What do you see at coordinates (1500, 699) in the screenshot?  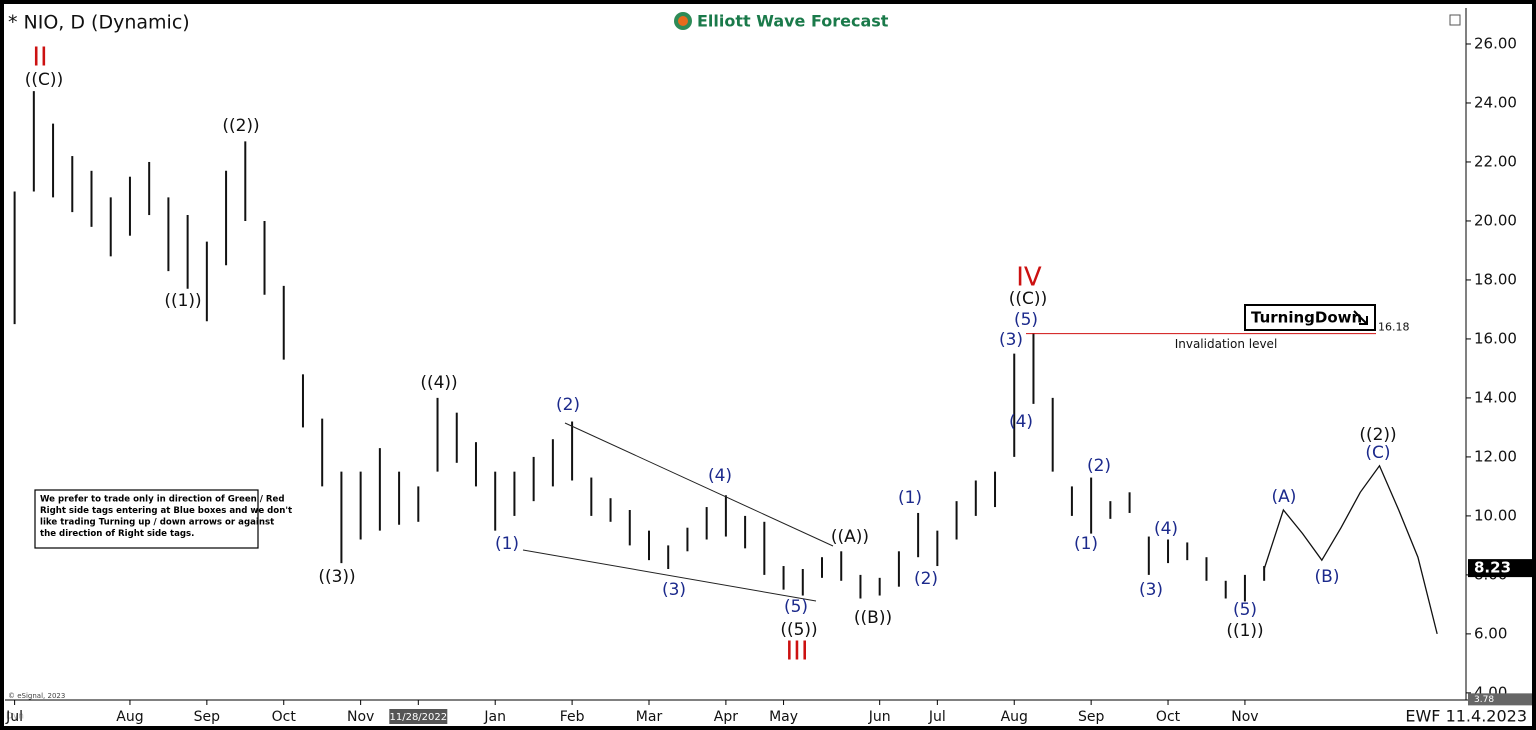 I see `low-marker-box` at bounding box center [1500, 699].